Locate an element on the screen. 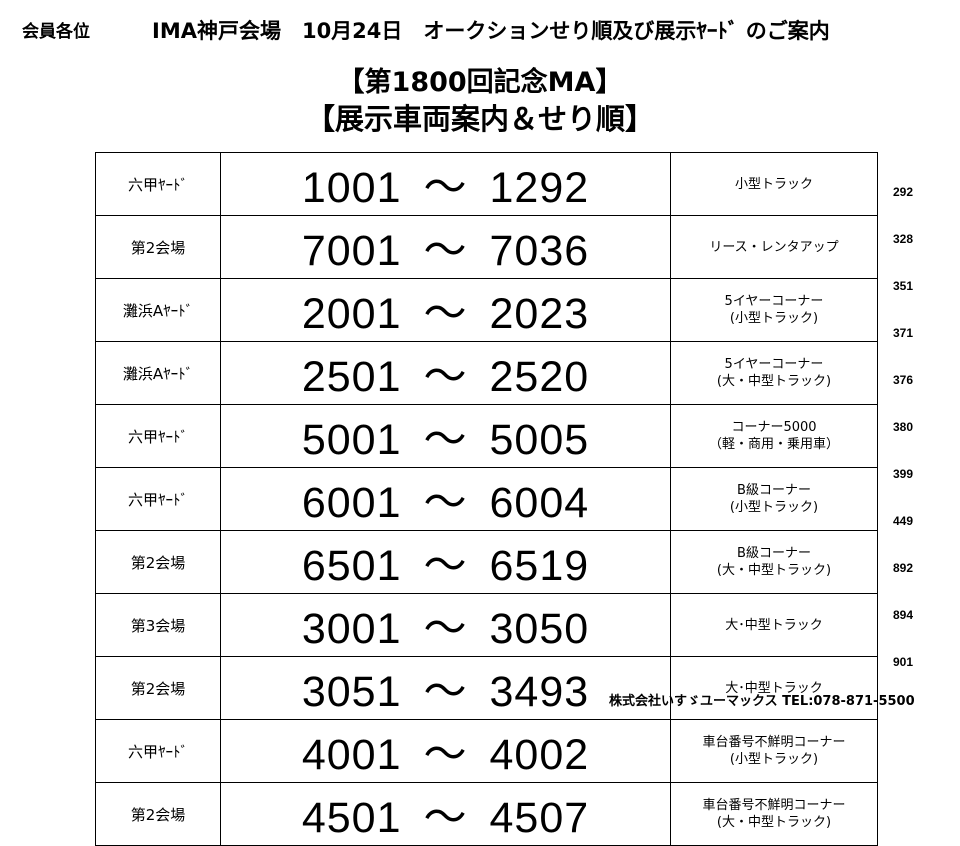  lot-range-cell: 6501 ～ 6519 is located at coordinates (445, 562).